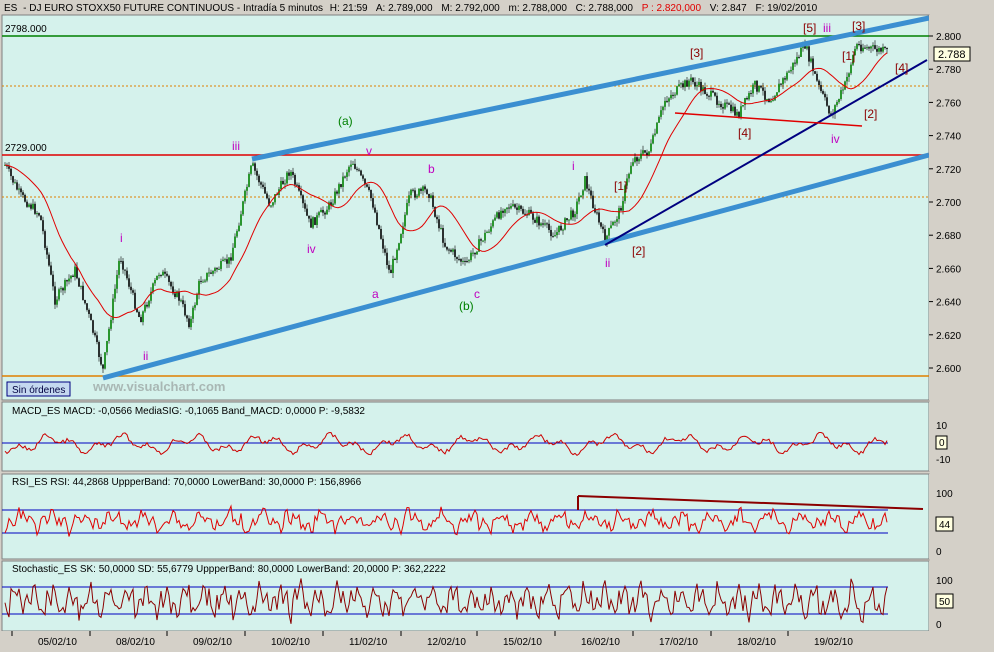  I want to click on header-bar, so click(497, 7).